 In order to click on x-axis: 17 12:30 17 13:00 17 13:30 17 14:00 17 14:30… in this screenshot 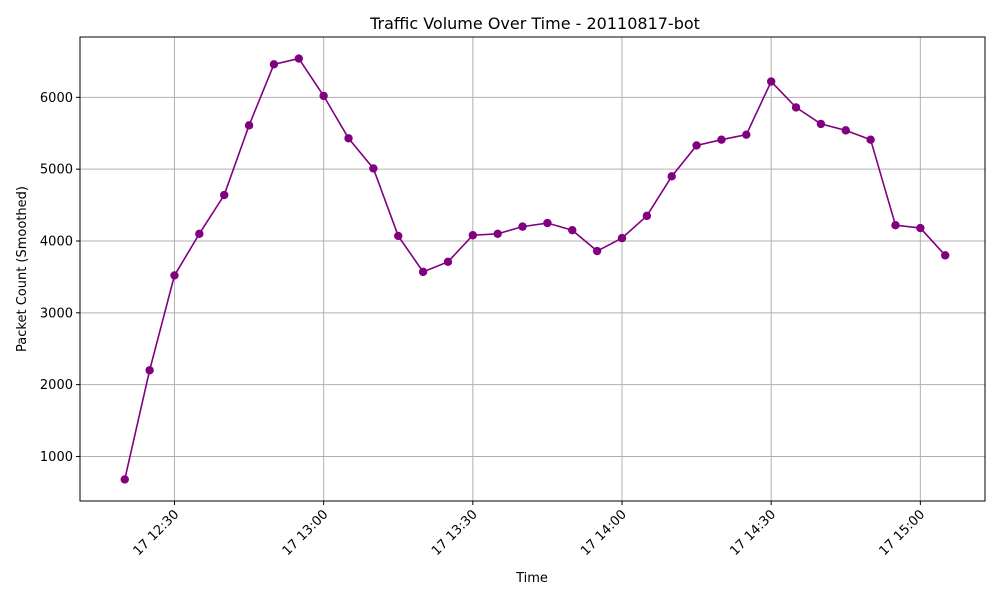, I will do `click(529, 530)`.